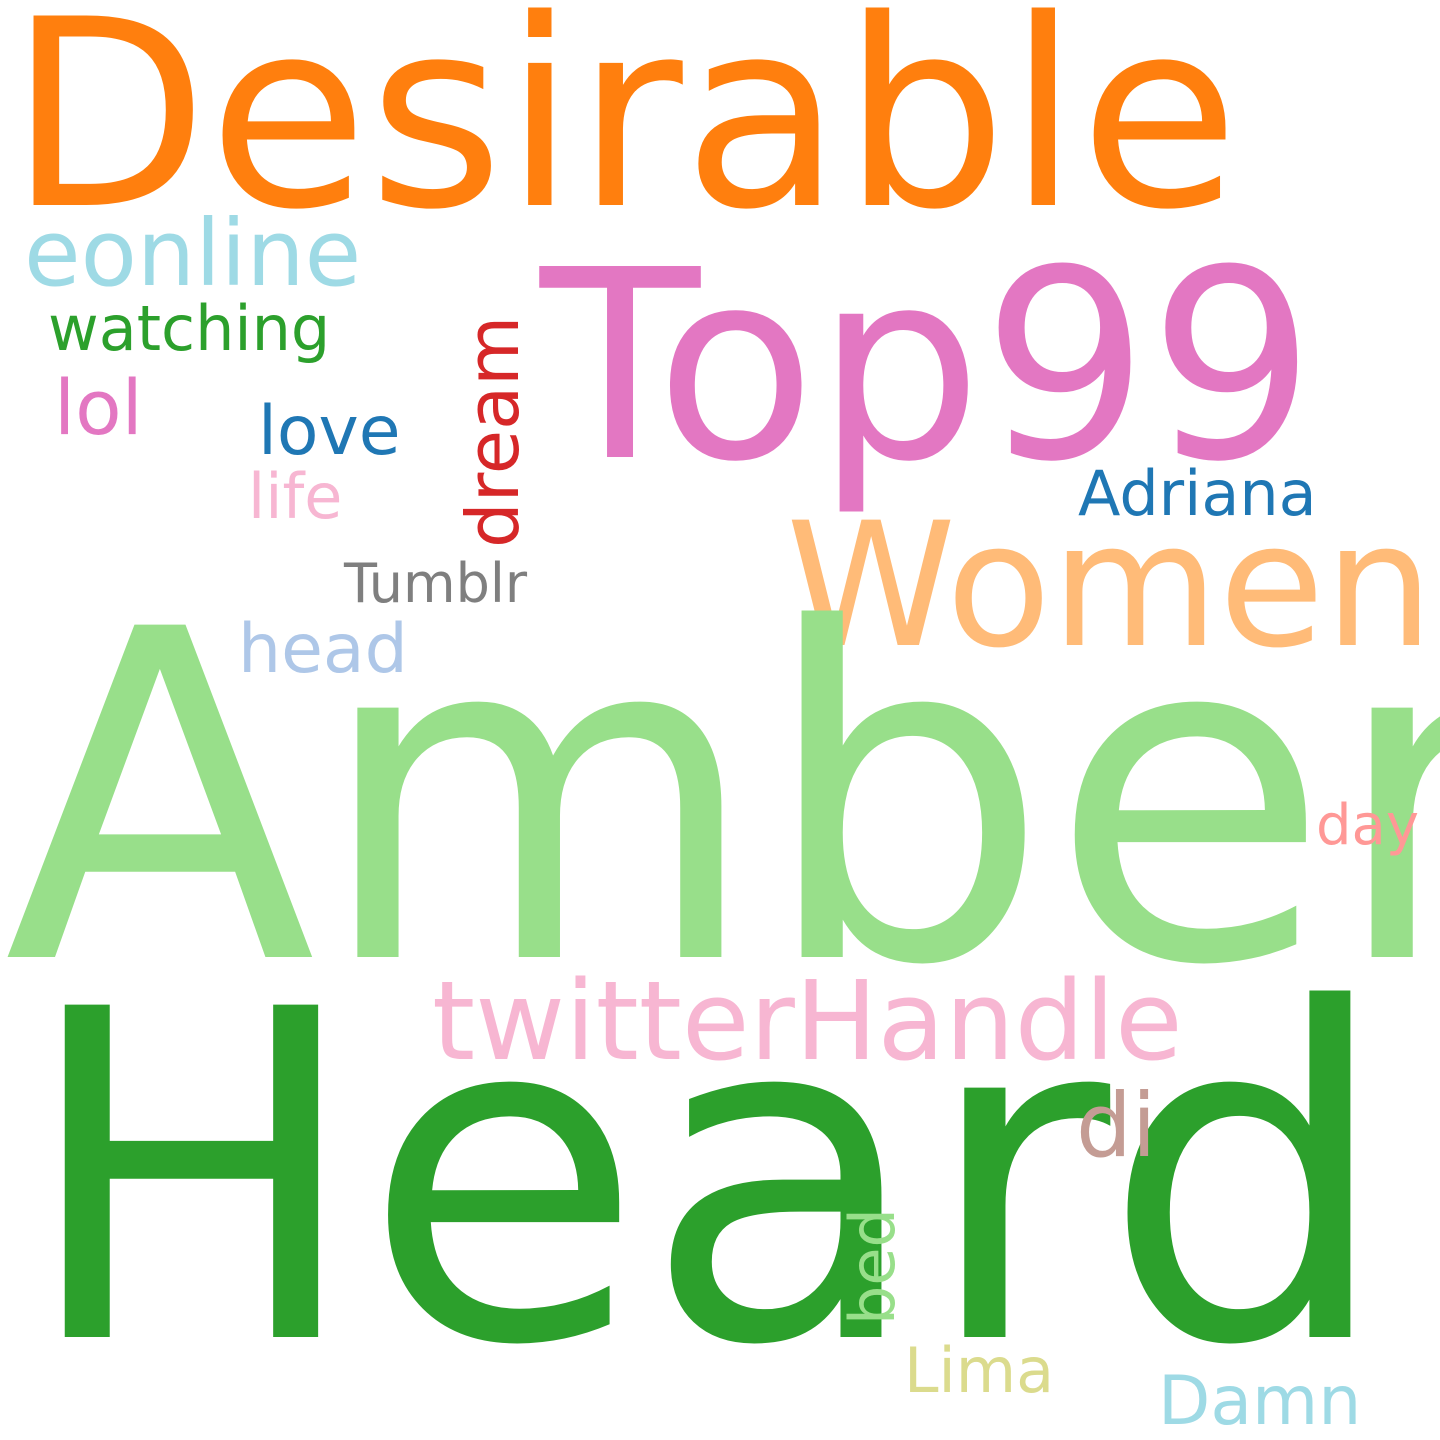 This screenshot has height=1440, width=1440. I want to click on word-top99: Top99, so click(928, 366).